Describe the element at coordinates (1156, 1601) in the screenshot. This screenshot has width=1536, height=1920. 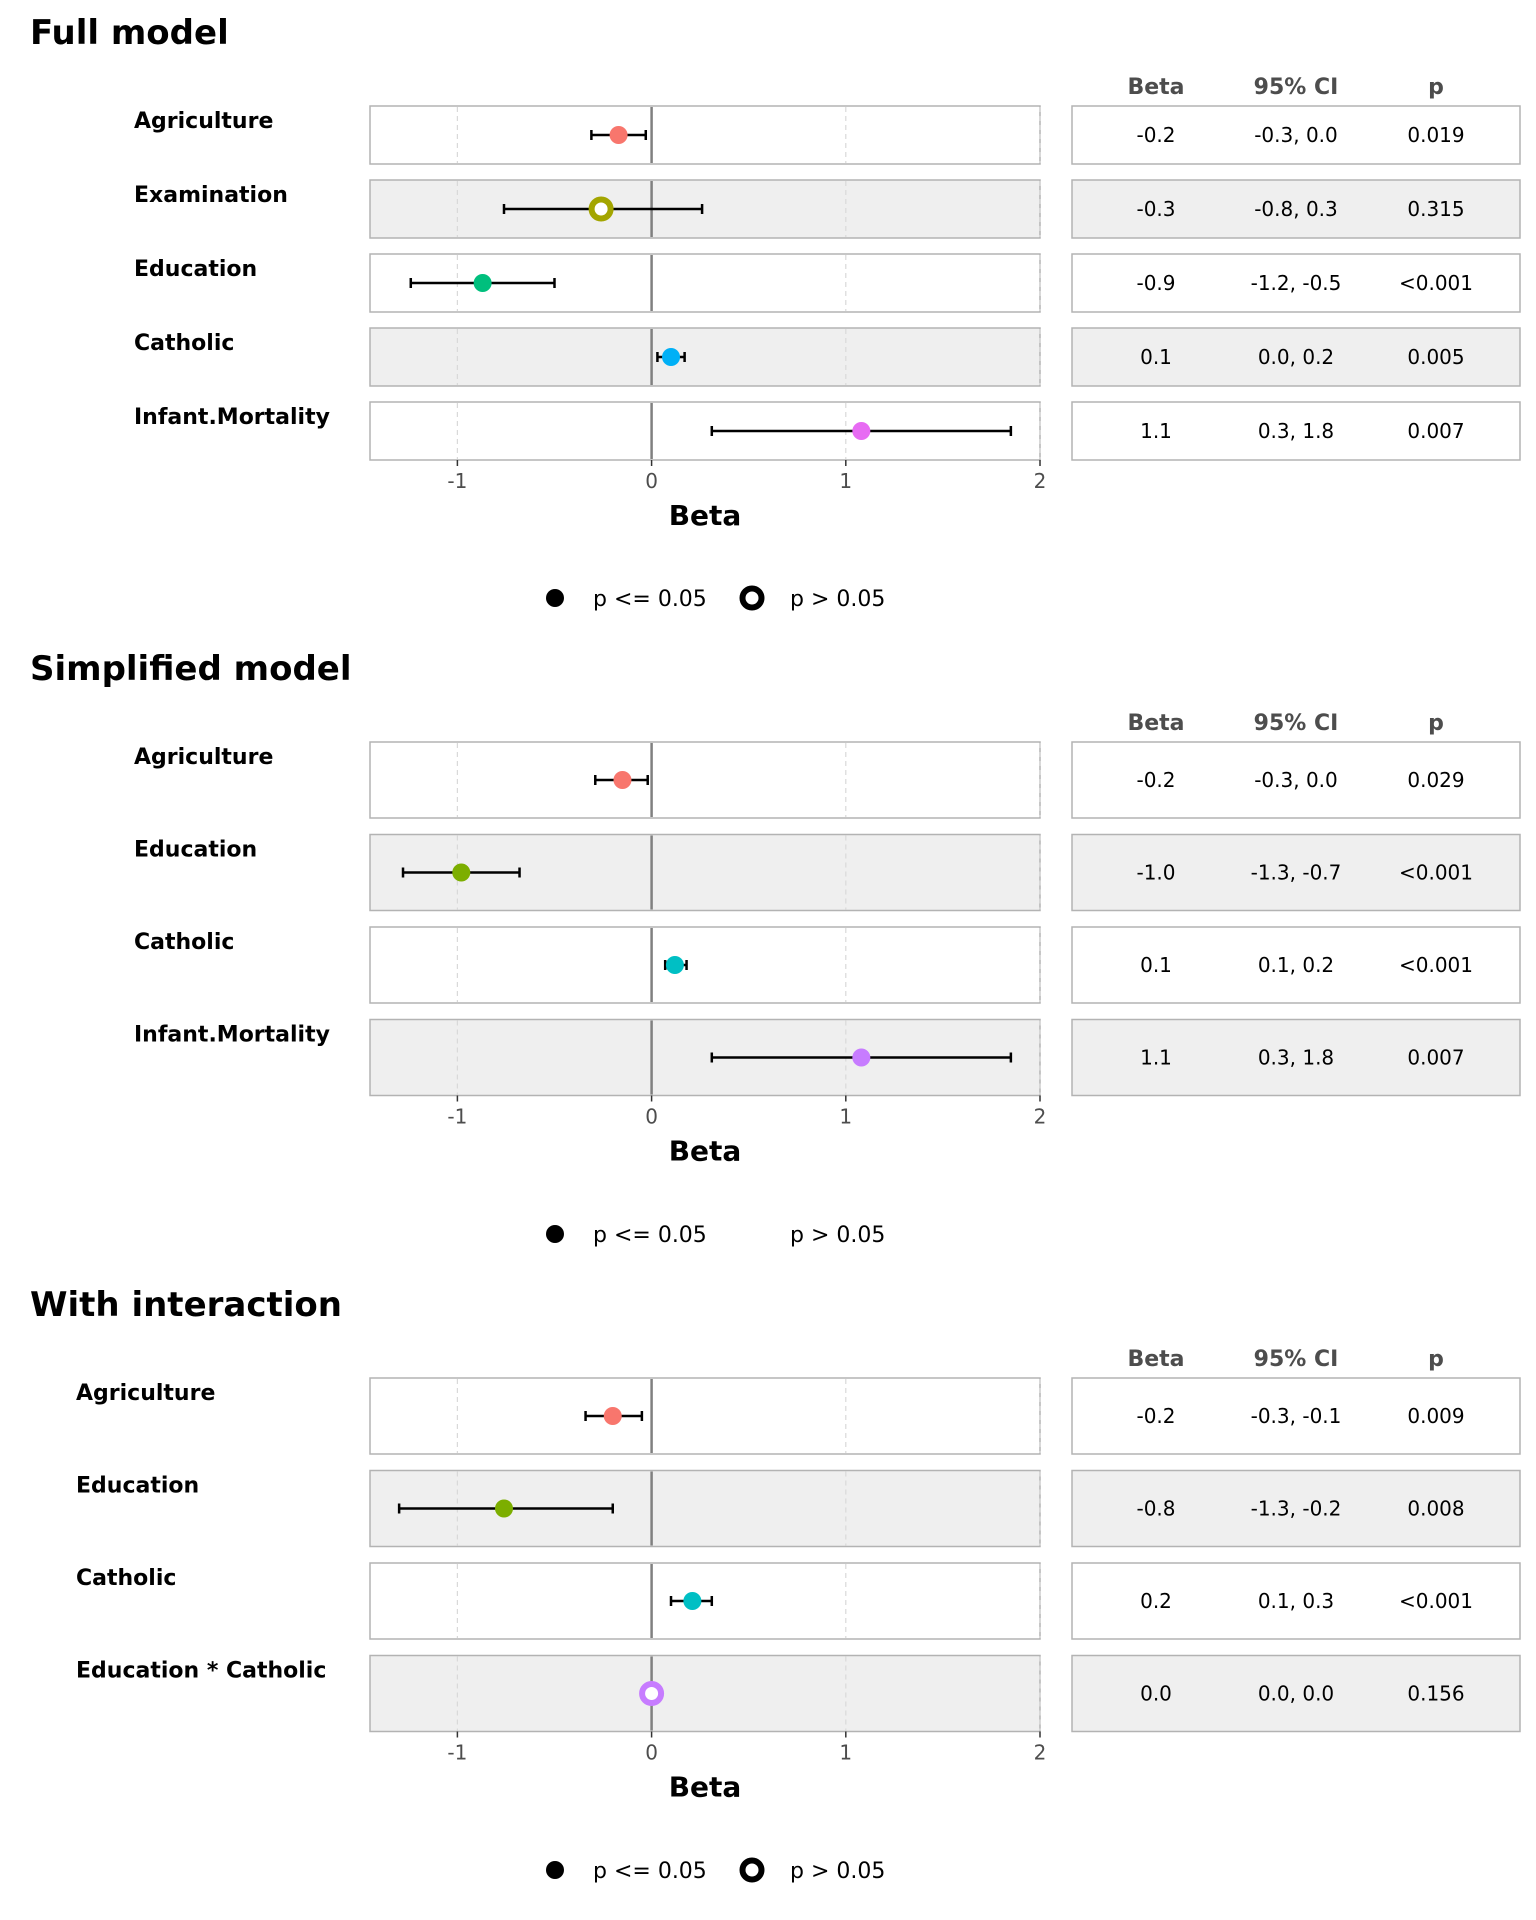
I see `table-beta: 0.2` at that location.